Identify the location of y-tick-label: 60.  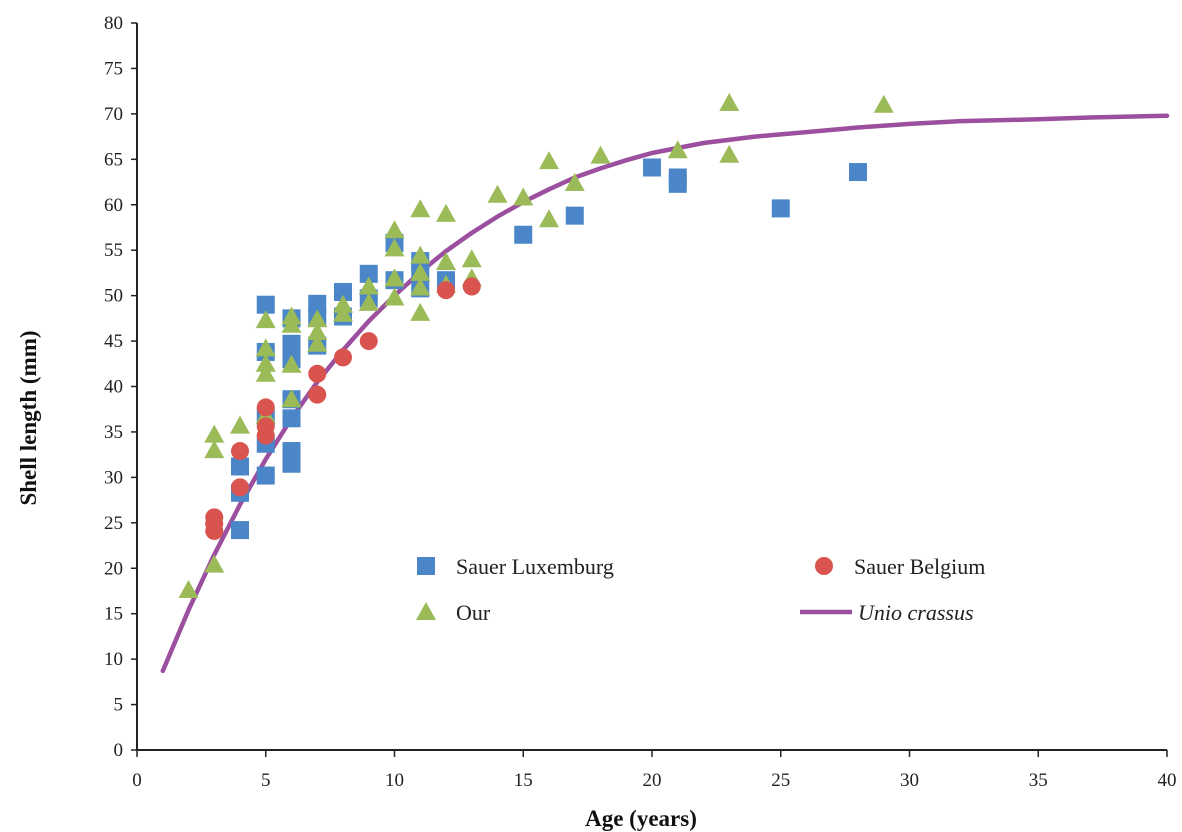
(113, 205).